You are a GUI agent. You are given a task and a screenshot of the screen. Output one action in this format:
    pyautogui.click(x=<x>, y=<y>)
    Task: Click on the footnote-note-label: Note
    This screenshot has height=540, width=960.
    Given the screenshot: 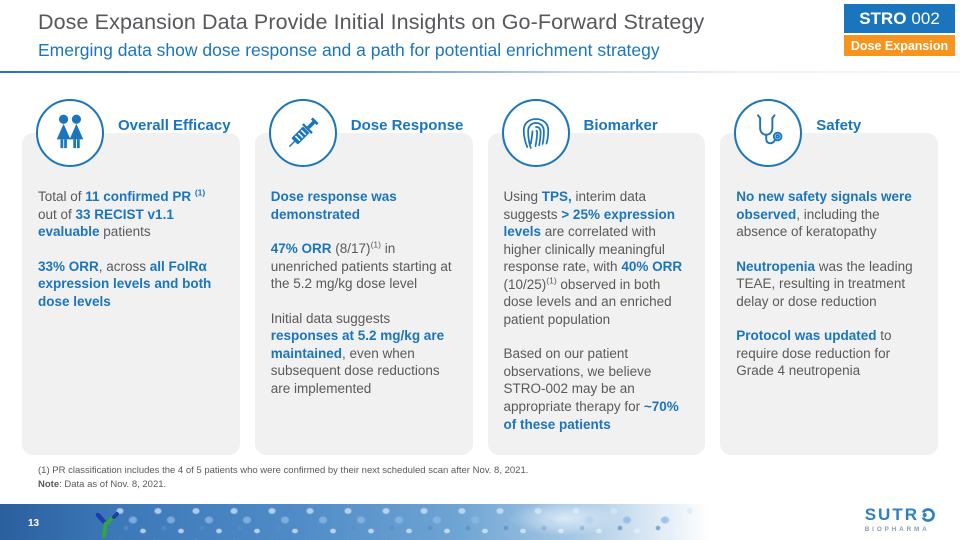 What is the action you would take?
    pyautogui.click(x=49, y=485)
    